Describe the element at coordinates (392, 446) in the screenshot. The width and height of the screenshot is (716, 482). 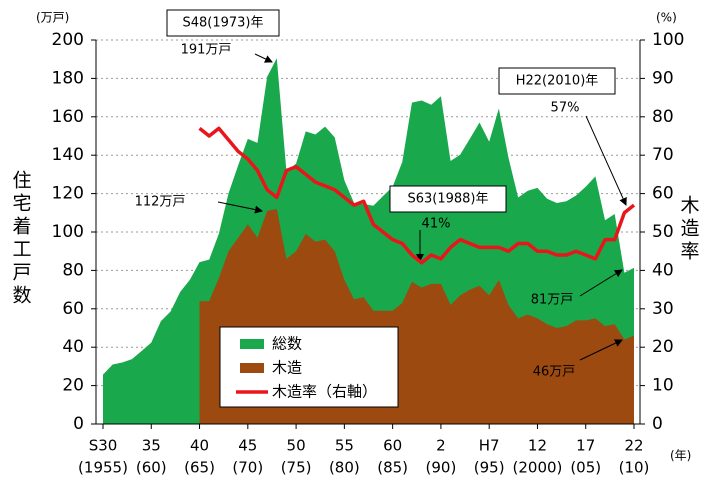
I see `x-tick-label: 60` at that location.